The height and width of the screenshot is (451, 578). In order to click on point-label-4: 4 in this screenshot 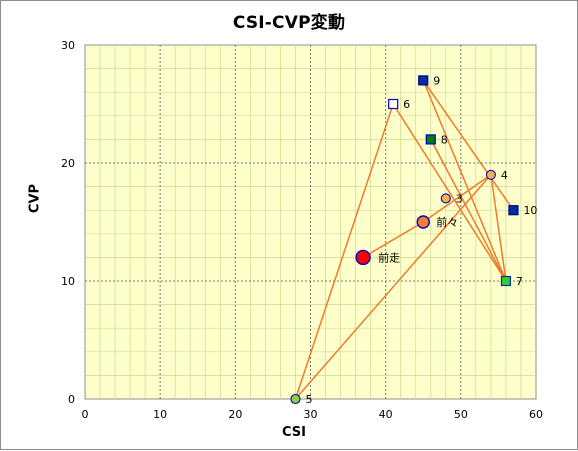, I will do `click(504, 175)`.